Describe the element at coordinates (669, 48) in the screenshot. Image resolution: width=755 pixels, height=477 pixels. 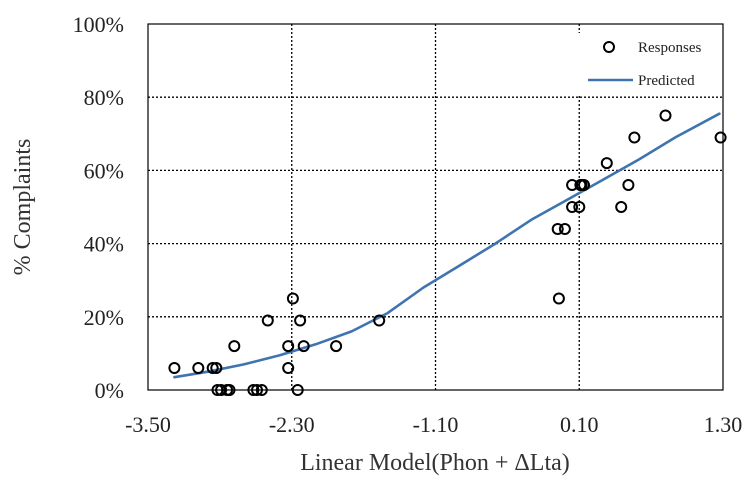
I see `legend-label-responses: Responses` at that location.